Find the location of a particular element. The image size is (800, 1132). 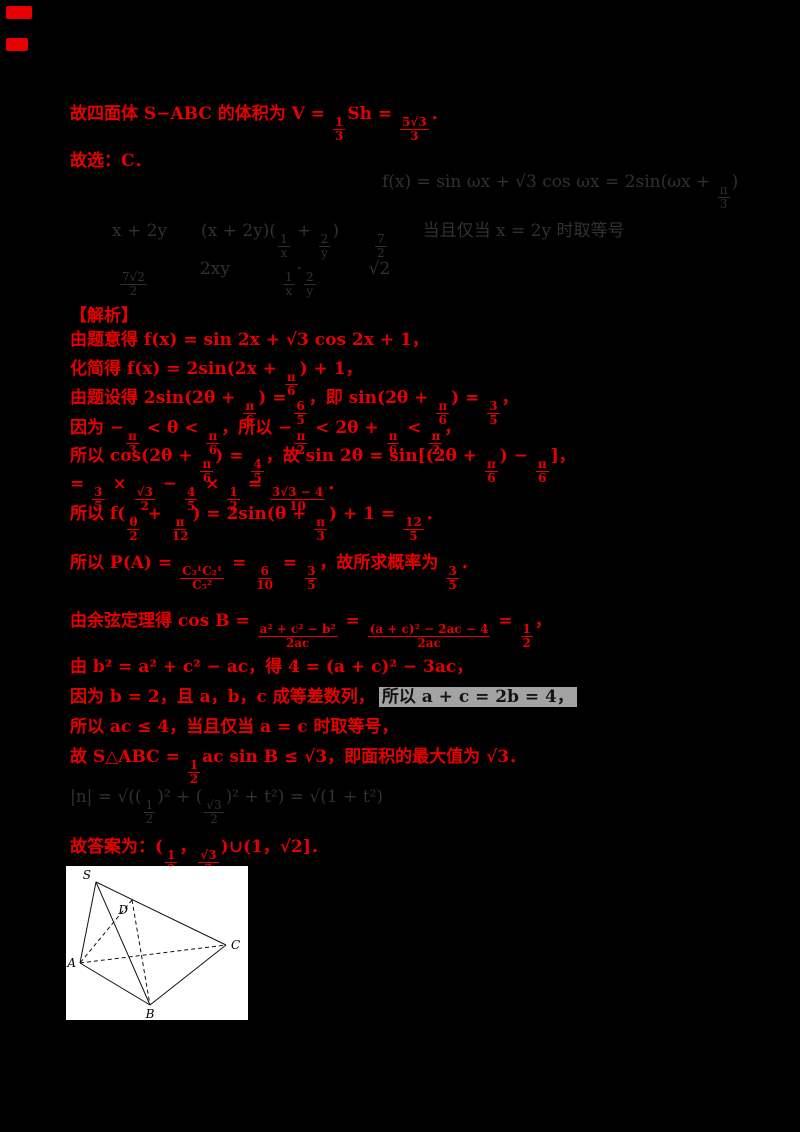

vertex-label-a: A is located at coordinates (71, 963).